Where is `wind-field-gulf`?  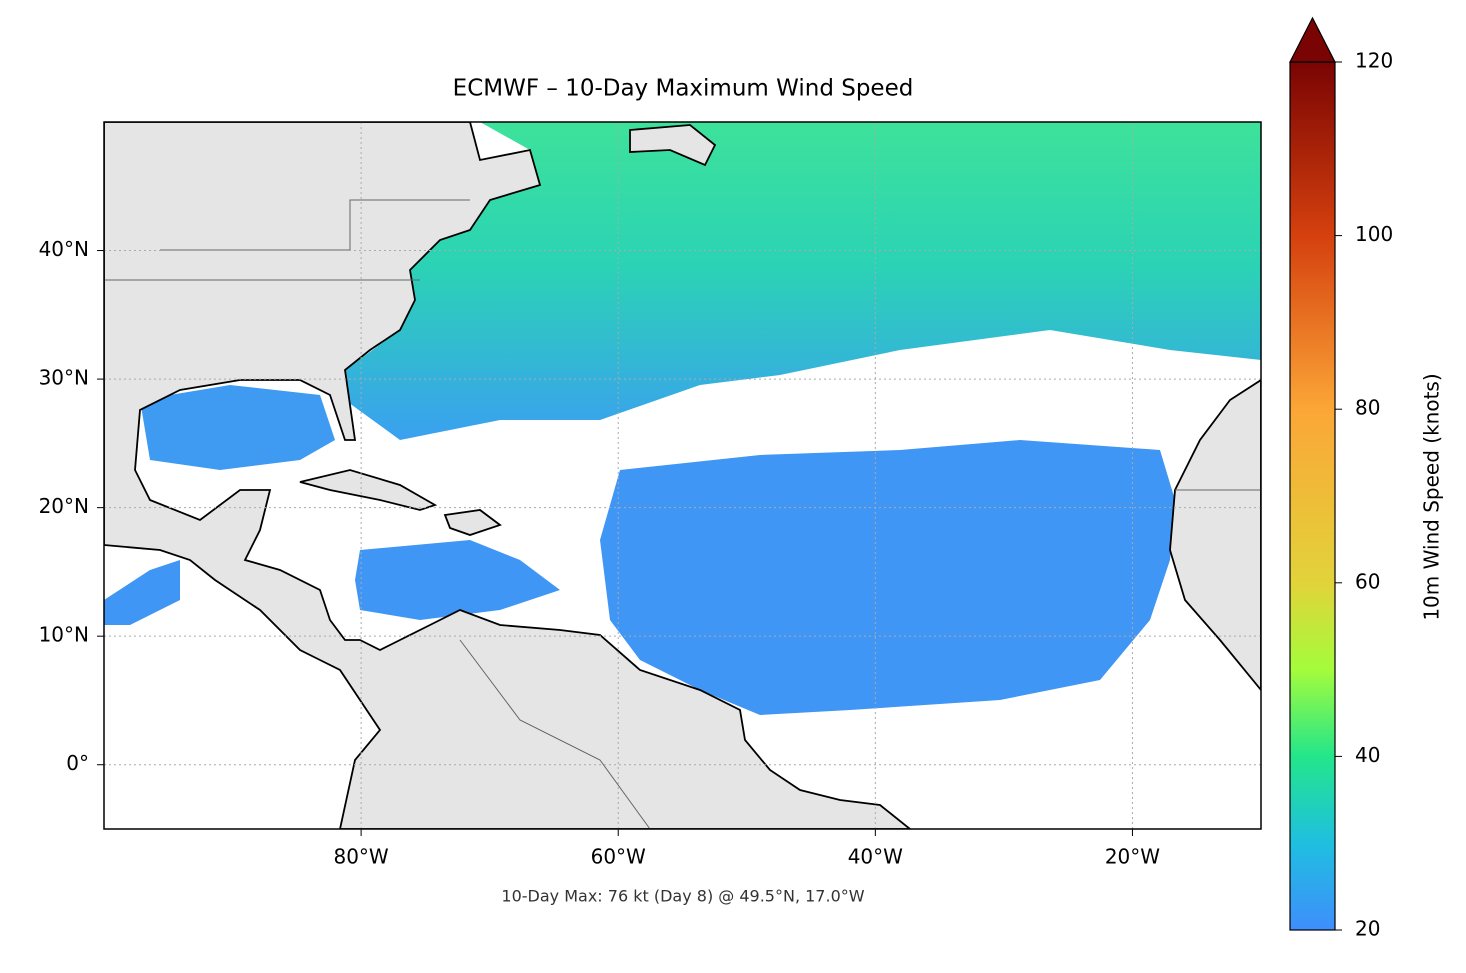
wind-field-gulf is located at coordinates (237, 427).